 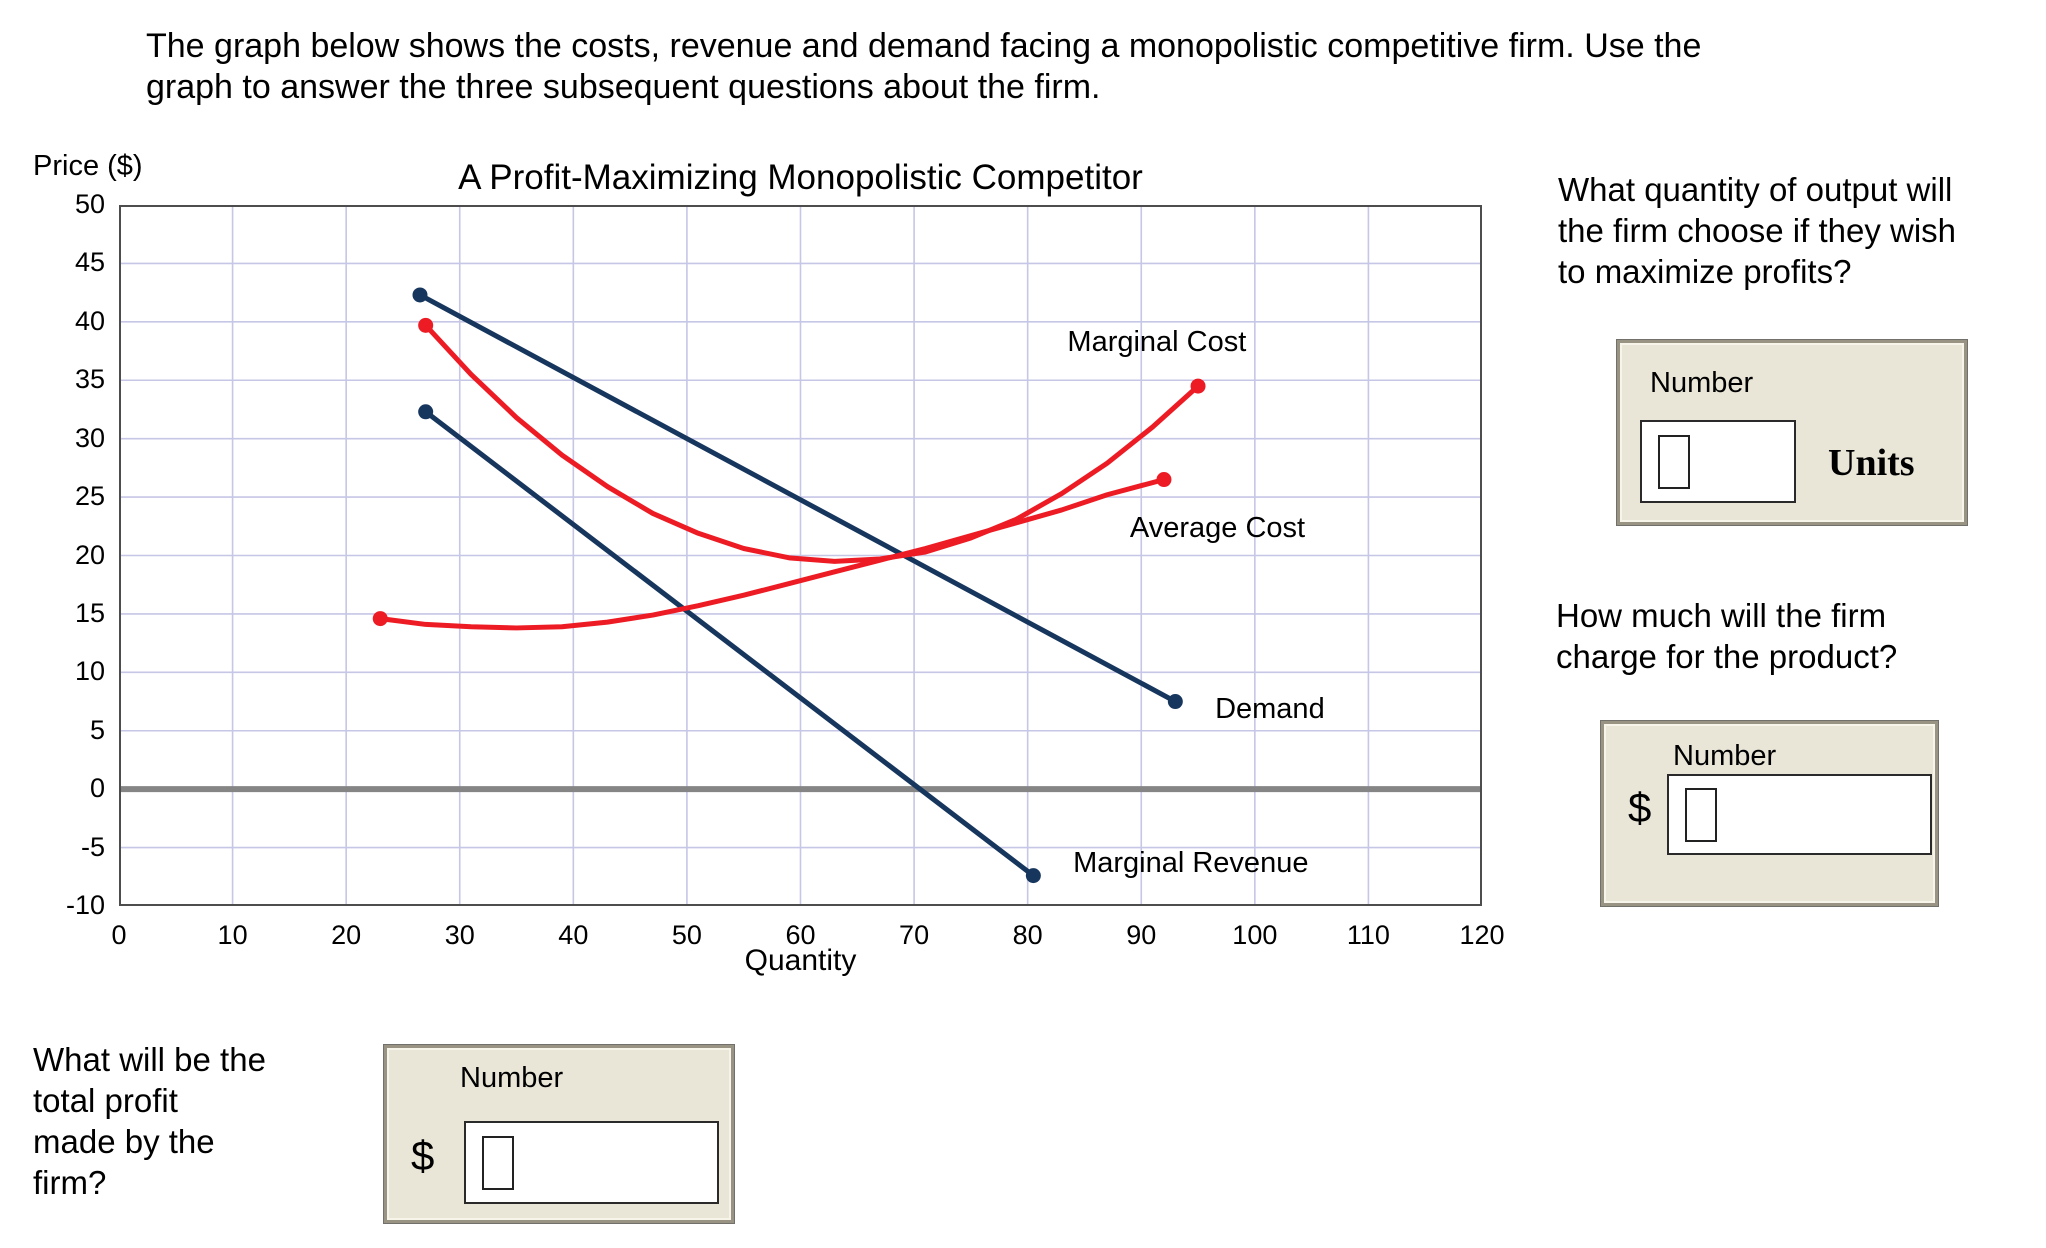 I want to click on profit-answer-input, so click(x=591, y=1162).